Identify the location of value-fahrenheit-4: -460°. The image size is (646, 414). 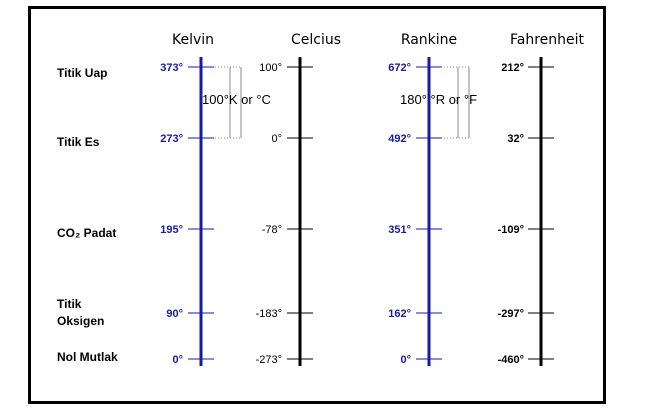
(511, 360).